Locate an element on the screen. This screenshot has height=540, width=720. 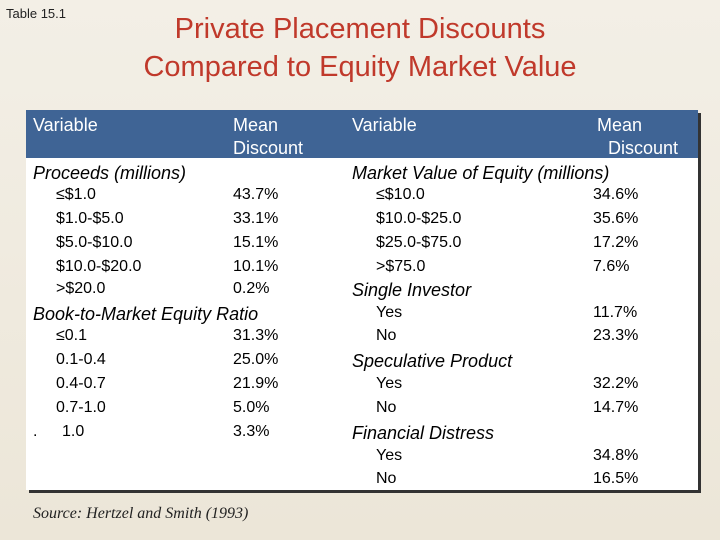
list-item: 7.6% is located at coordinates (611, 266).